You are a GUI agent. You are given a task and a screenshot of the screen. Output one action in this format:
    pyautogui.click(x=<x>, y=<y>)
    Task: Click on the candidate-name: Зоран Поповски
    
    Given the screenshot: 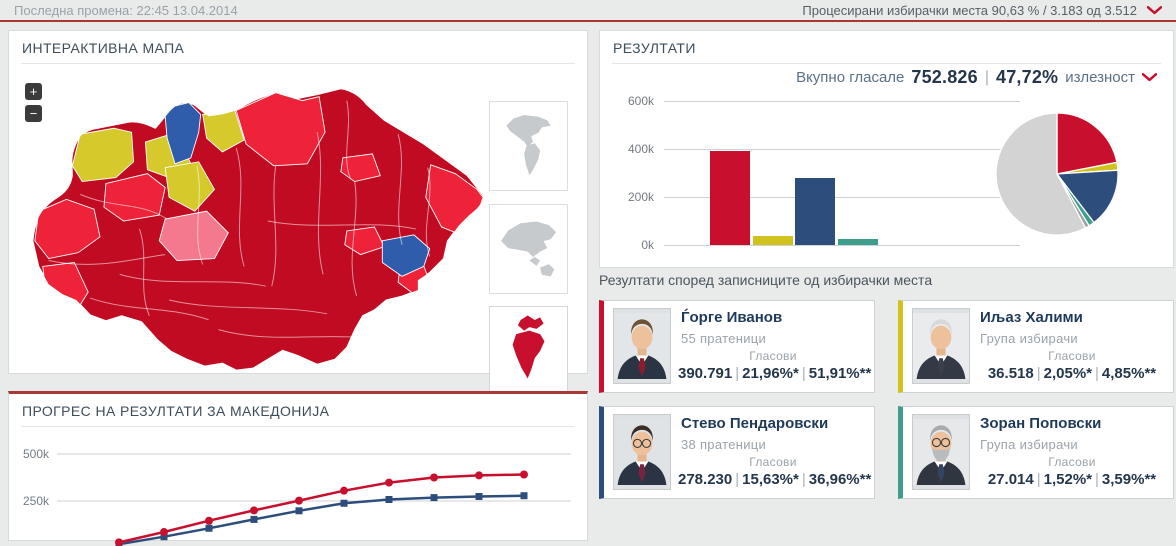 What is the action you would take?
    pyautogui.click(x=1041, y=423)
    